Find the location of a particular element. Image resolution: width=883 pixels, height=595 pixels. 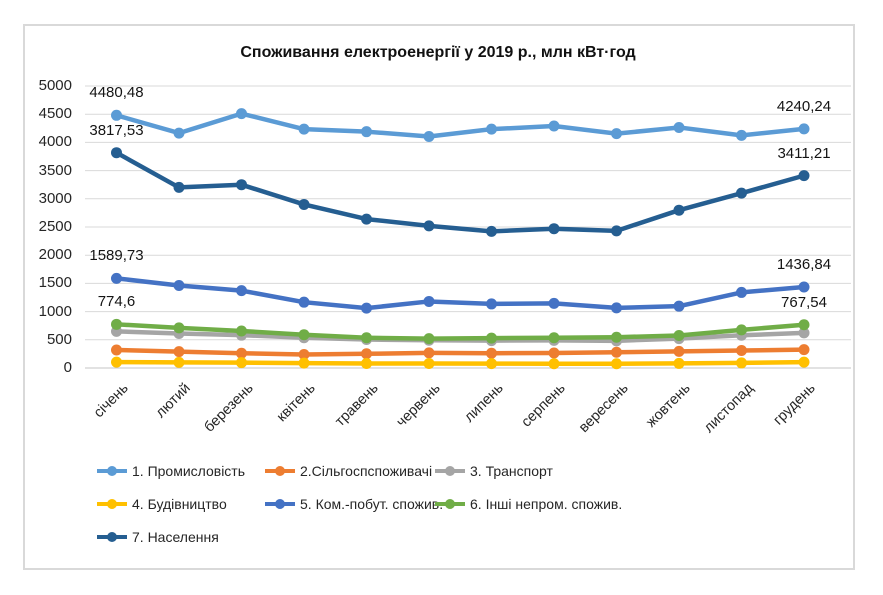

legend-item-7: 7. Населення is located at coordinates (158, 537).